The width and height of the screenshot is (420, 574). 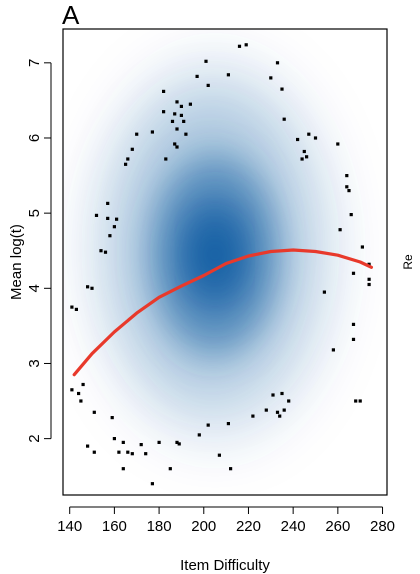 I want to click on x-tick-label: 140, so click(x=69, y=526).